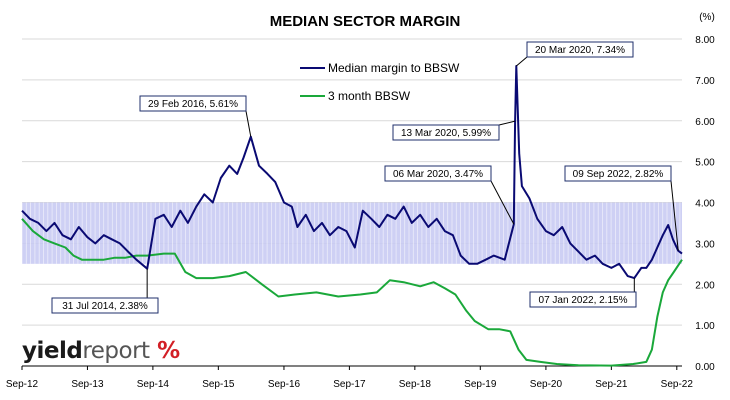  Describe the element at coordinates (705, 204) in the screenshot. I see `y-tick-label: 4.00` at that location.